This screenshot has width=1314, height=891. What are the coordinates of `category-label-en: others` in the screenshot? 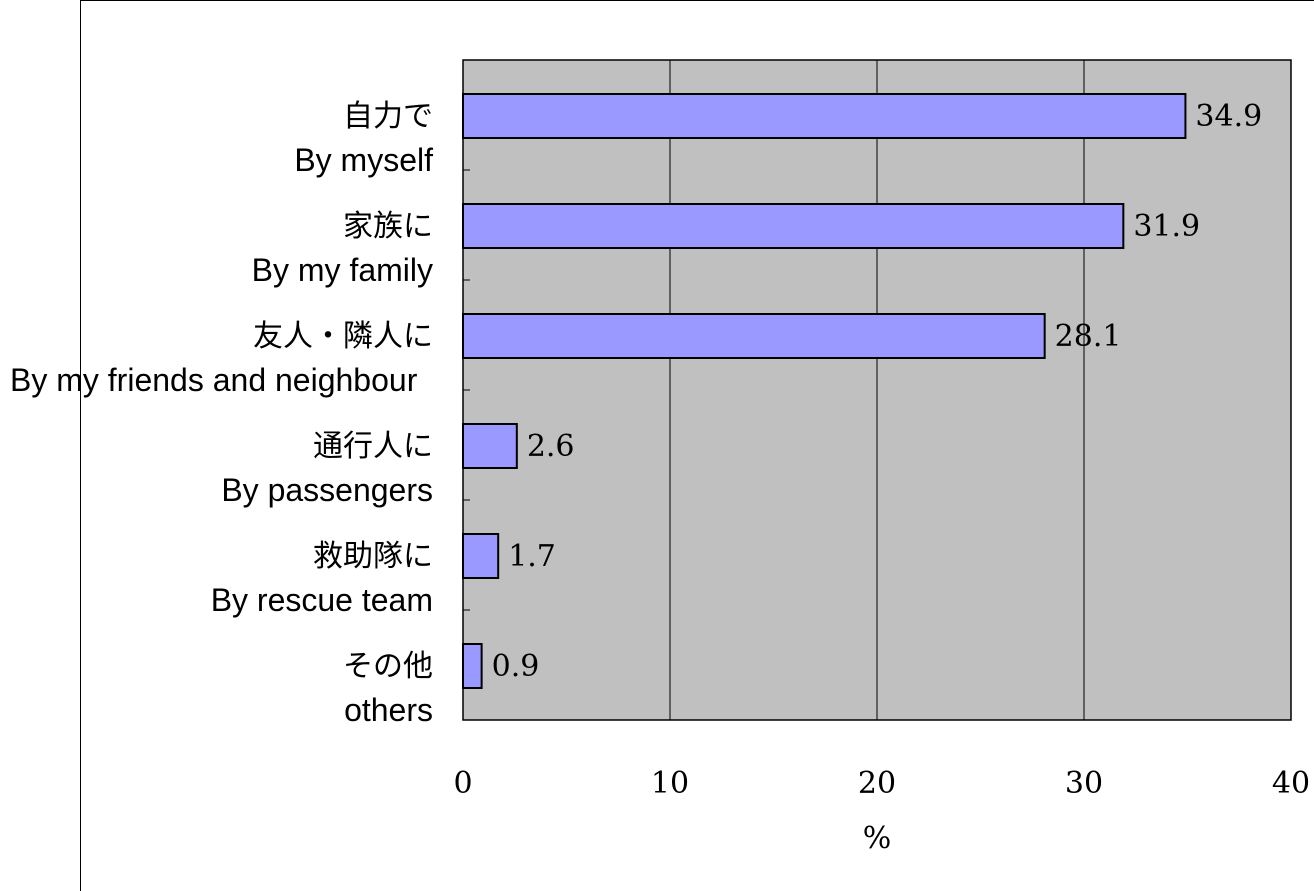 It's located at (388, 710).